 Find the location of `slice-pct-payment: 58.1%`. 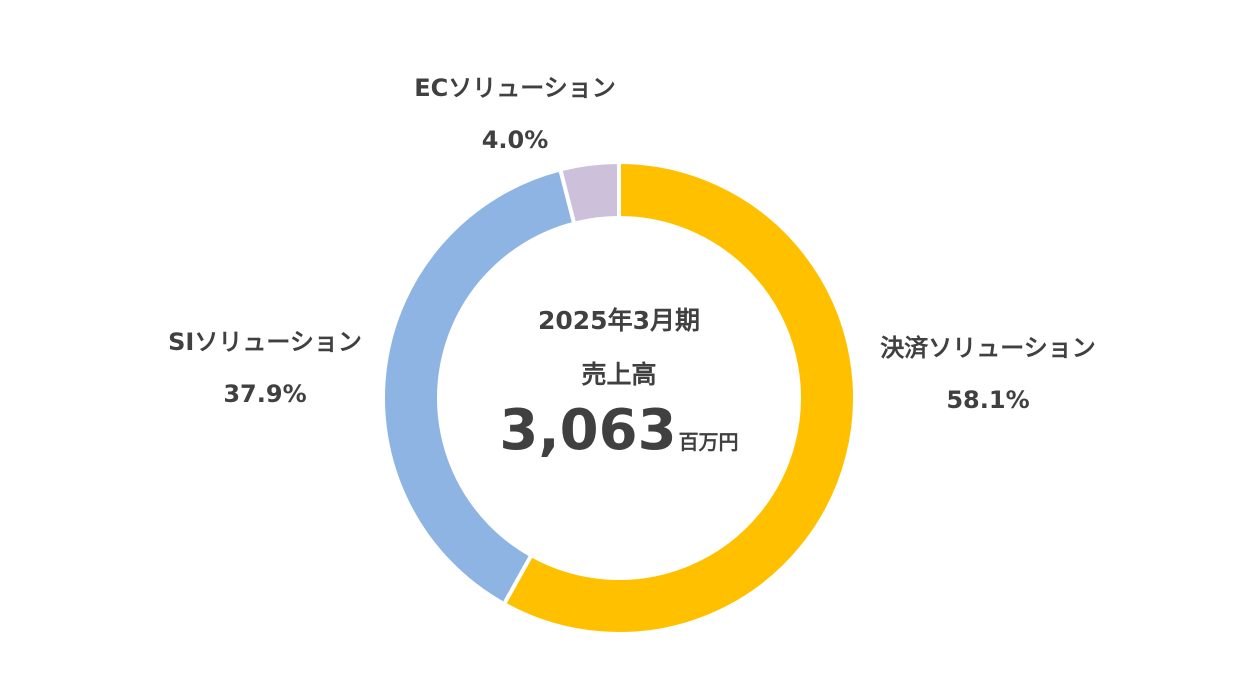

slice-pct-payment: 58.1% is located at coordinates (988, 400).